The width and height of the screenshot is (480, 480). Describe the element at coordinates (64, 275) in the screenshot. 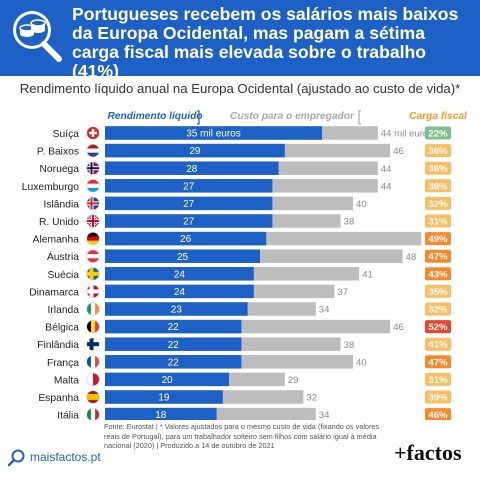

I see `country-label: Suécia` at that location.